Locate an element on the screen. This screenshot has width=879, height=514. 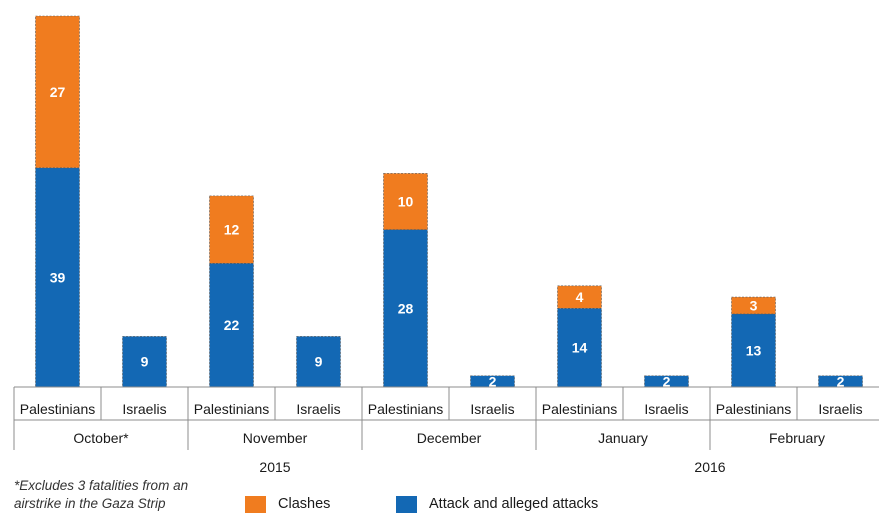
data-label-attacks-5: 2 is located at coordinates (493, 381).